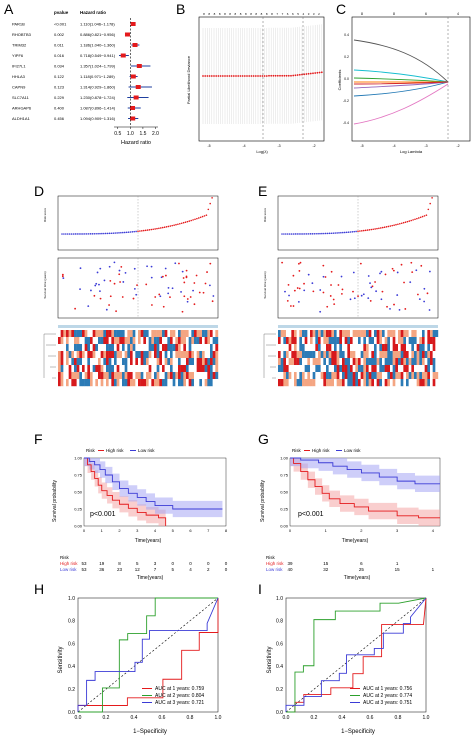 Image resolution: width=474 pixels, height=737 pixels. What do you see at coordinates (284, 526) in the screenshot?
I see `km-y-tick: 0.00` at bounding box center [284, 526].